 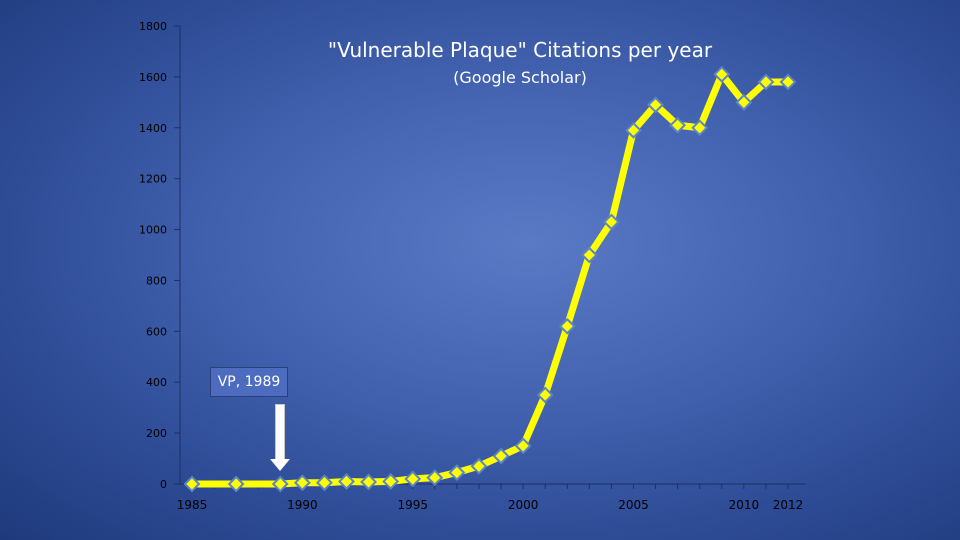 What do you see at coordinates (156, 433) in the screenshot?
I see `y-tick-label: 200` at bounding box center [156, 433].